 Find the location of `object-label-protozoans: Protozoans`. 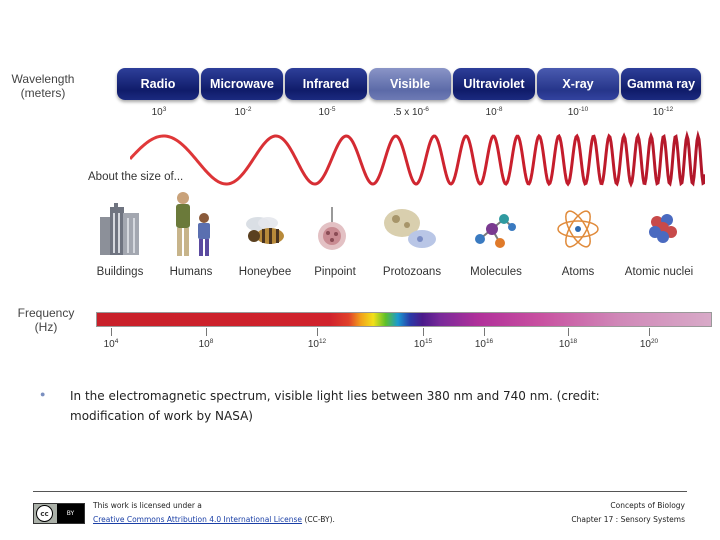

object-label-protozoans: Protozoans is located at coordinates (412, 272).